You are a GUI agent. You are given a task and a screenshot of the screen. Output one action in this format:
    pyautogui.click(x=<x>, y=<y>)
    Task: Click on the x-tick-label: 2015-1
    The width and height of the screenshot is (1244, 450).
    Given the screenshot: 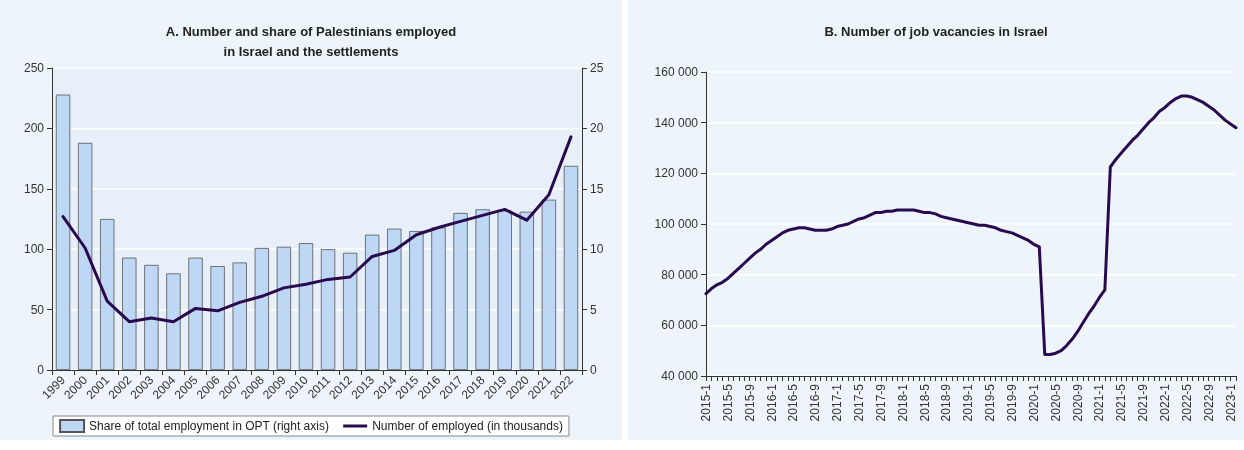 What is the action you would take?
    pyautogui.click(x=706, y=402)
    